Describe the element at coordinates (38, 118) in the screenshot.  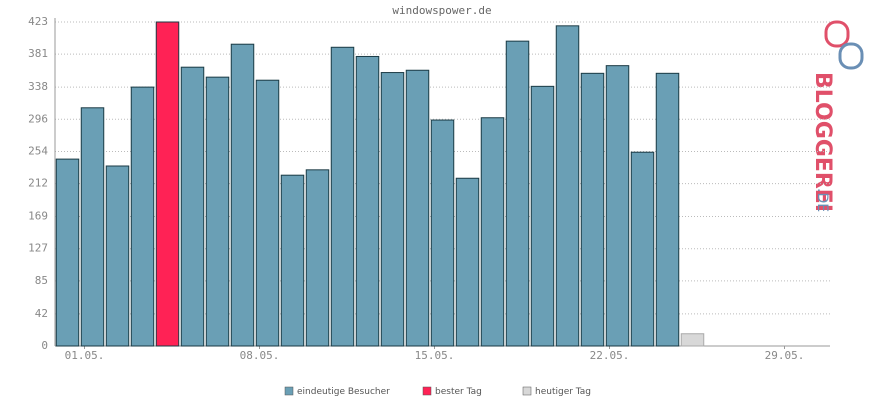
I see `y-tick-label: 296` at that location.